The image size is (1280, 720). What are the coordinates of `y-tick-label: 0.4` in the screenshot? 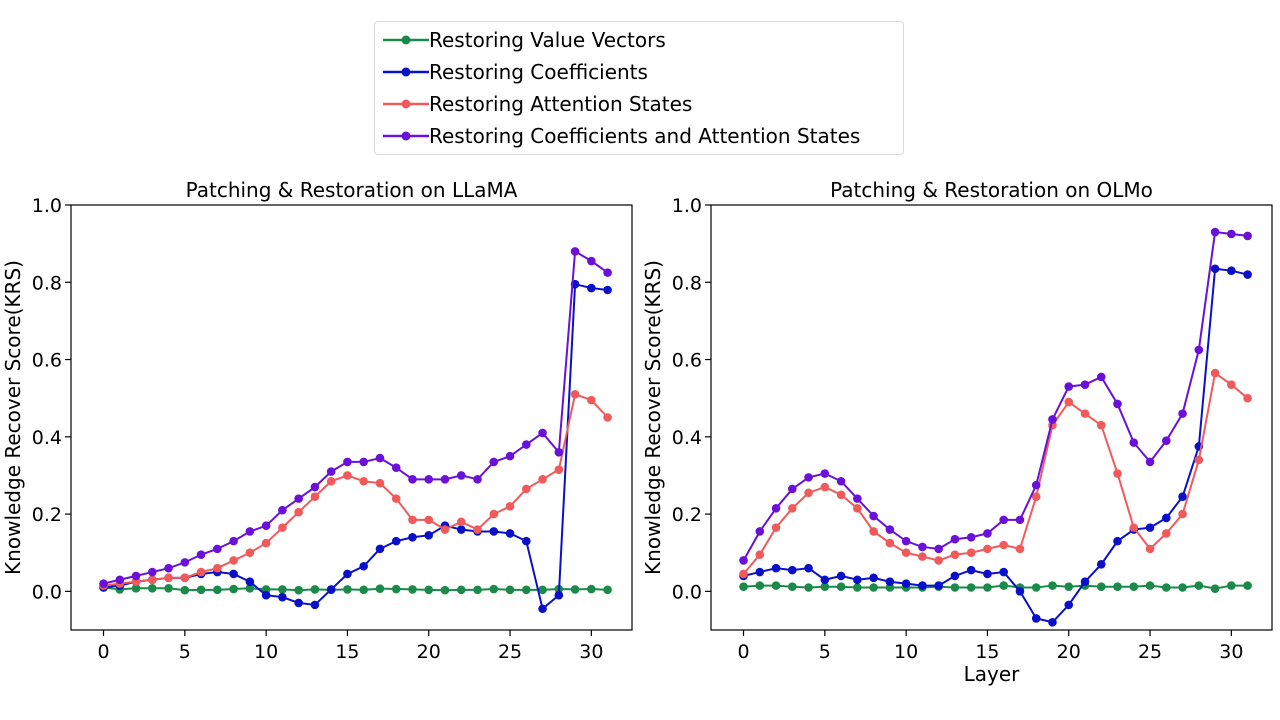 It's located at (687, 438).